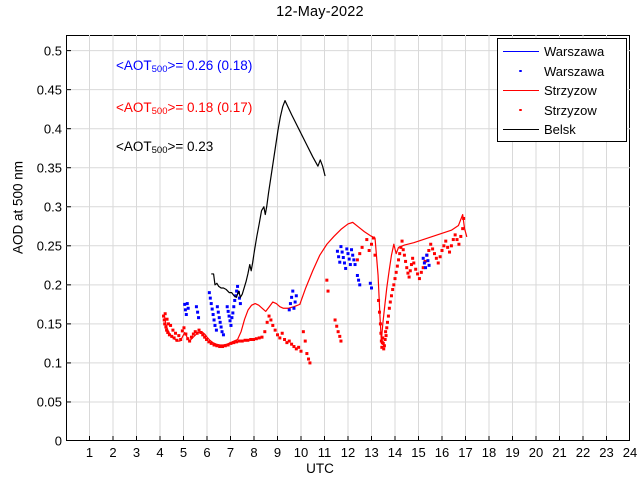 The width and height of the screenshot is (640, 480). I want to click on series-belsk-line, so click(268, 198).